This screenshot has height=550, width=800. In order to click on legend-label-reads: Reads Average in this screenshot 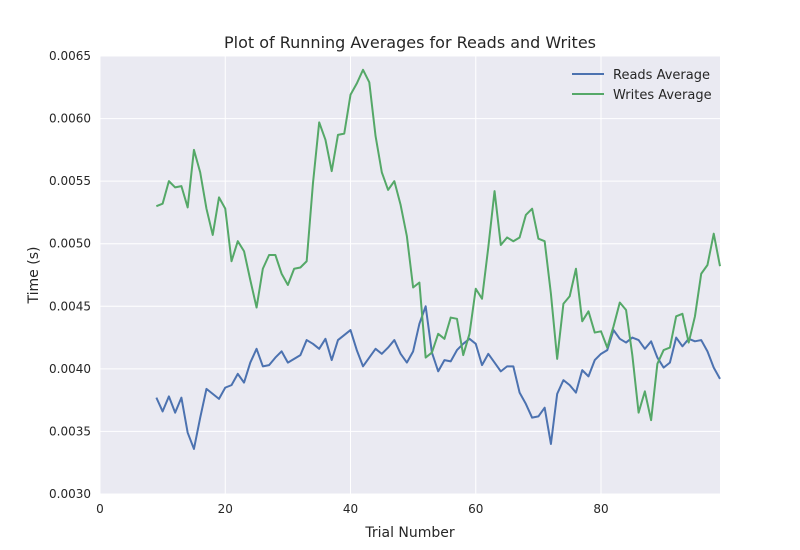, I will do `click(661, 75)`.